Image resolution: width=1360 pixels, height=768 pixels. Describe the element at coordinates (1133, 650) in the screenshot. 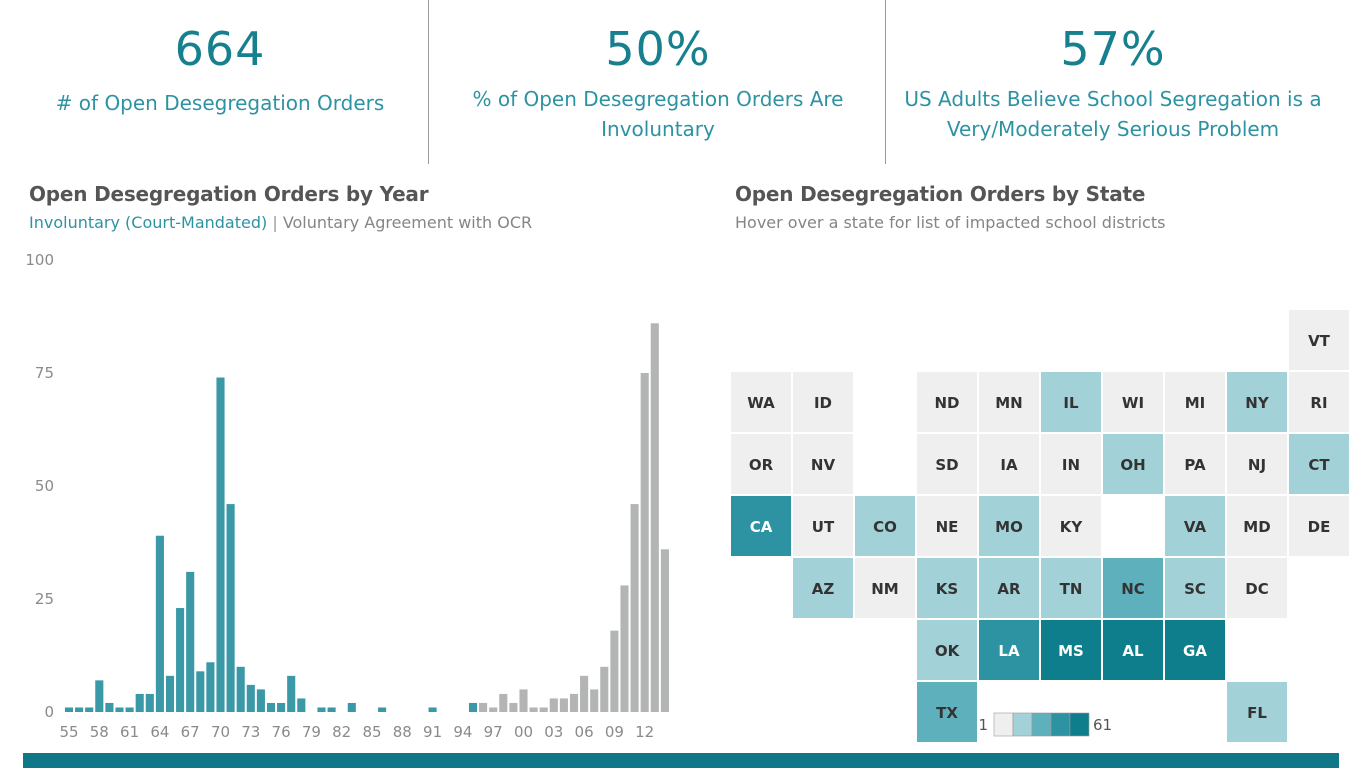

I see `state-tile-al` at that location.